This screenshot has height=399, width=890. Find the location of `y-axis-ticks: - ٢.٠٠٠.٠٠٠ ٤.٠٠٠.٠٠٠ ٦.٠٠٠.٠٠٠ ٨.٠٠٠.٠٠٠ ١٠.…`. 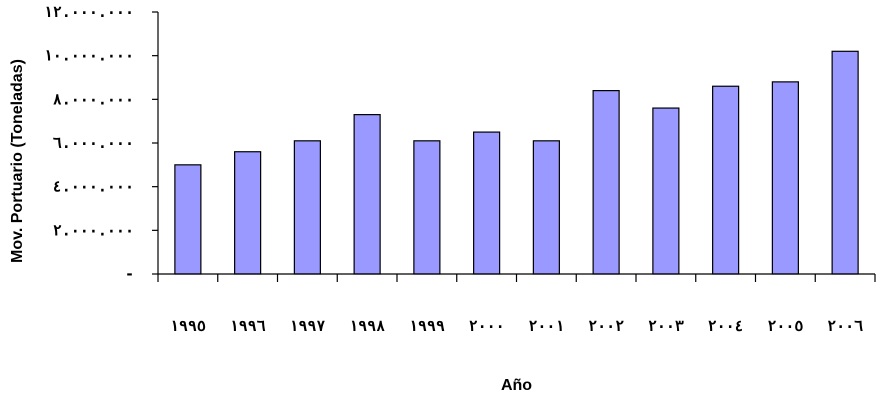

y-axis-ticks: - ٢.٠٠٠.٠٠٠ ٤.٠٠٠.٠٠٠ ٦.٠٠٠.٠٠٠ ٨.٠٠٠.٠٠٠ ١٠.… is located at coordinates (101, 143).